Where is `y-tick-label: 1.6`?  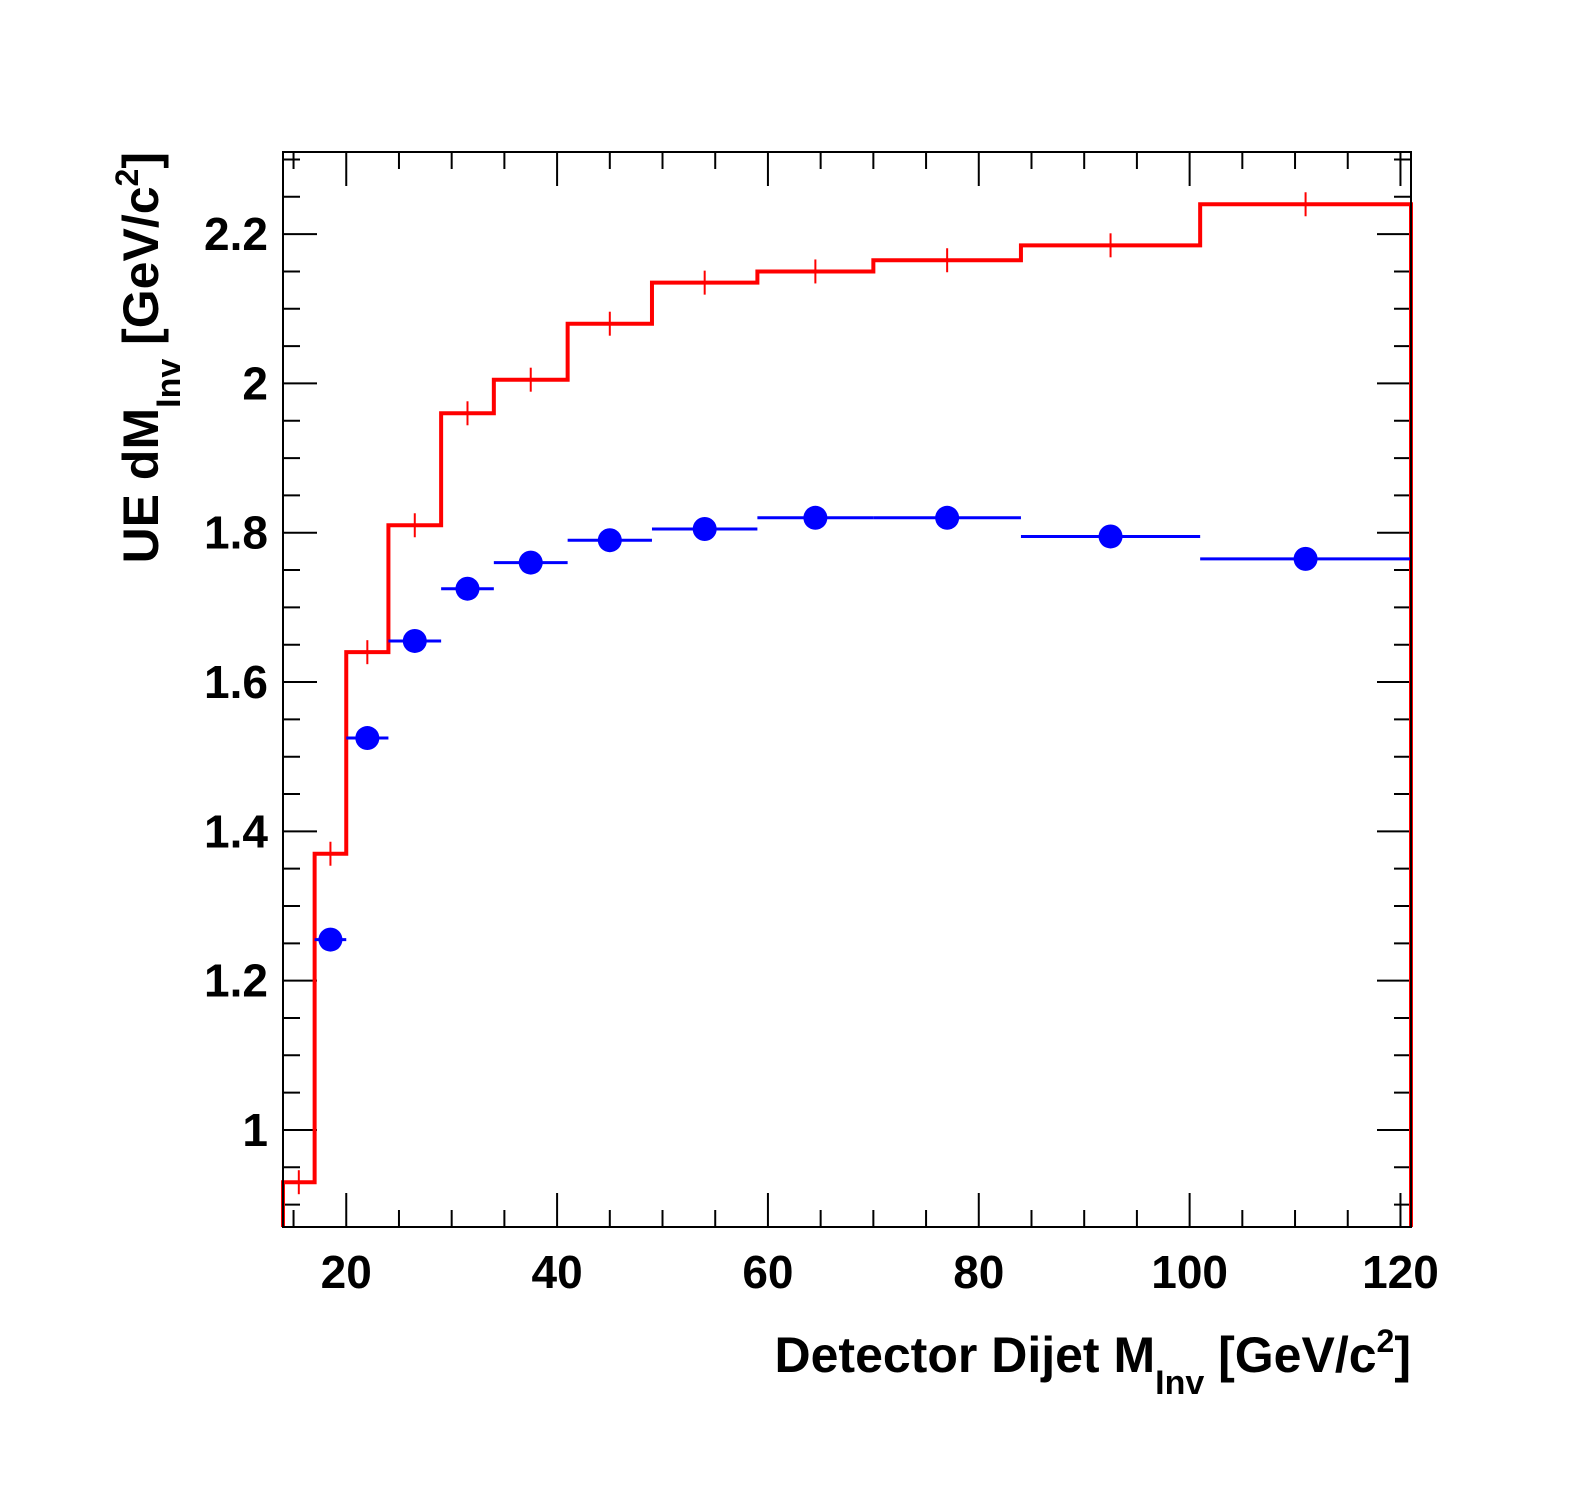
y-tick-label: 1.6 is located at coordinates (236, 682).